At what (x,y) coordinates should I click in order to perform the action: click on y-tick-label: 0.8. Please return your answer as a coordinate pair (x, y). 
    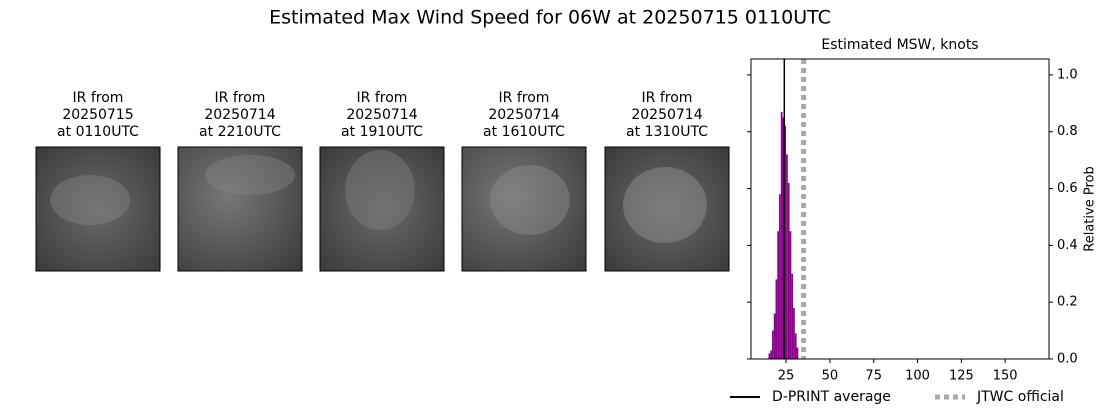
    Looking at the image, I should click on (1067, 131).